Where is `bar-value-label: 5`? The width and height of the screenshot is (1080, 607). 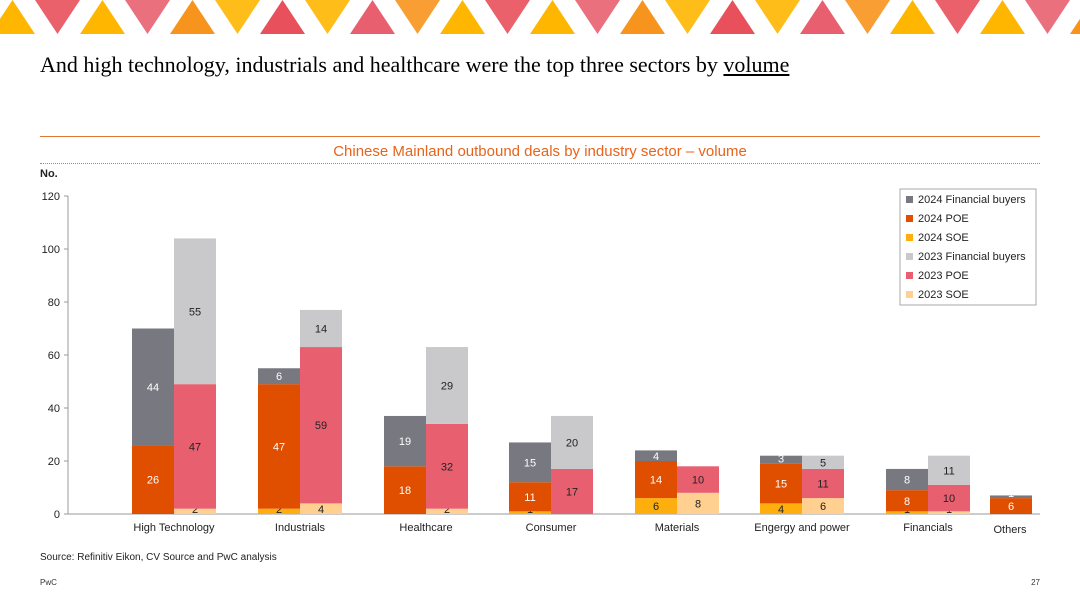 bar-value-label: 5 is located at coordinates (823, 463).